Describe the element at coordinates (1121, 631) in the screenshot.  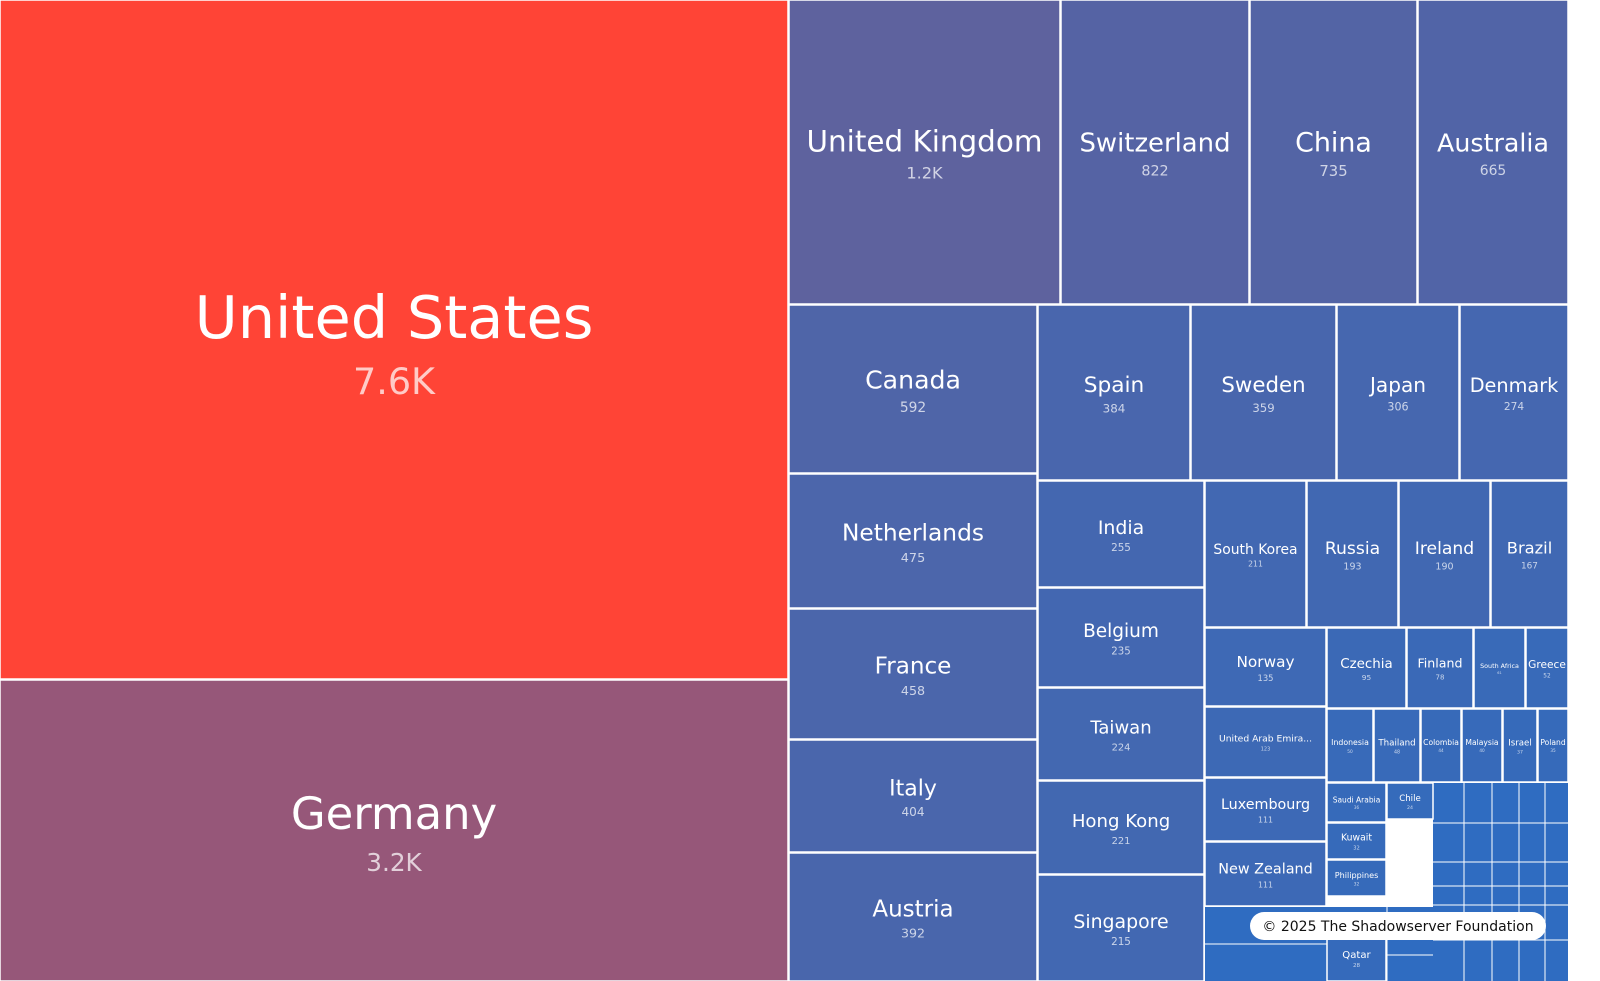
I see `tile-label: Belgium` at that location.